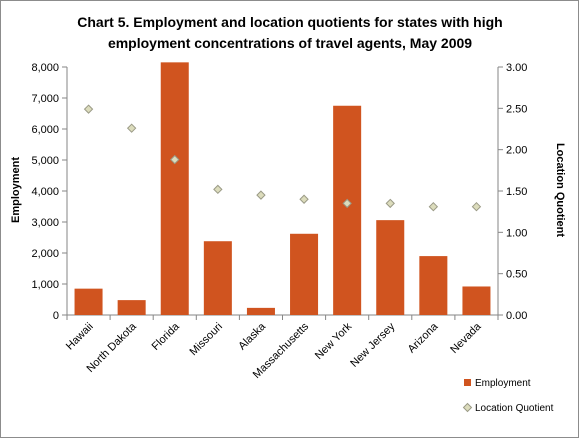 The image size is (579, 438). I want to click on x-tick-label: Missouri, so click(206, 339).